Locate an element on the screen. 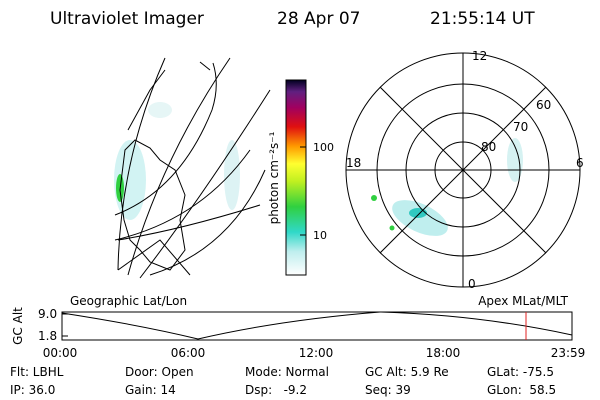 The image size is (600, 400). polar-label: 18 is located at coordinates (353, 163).